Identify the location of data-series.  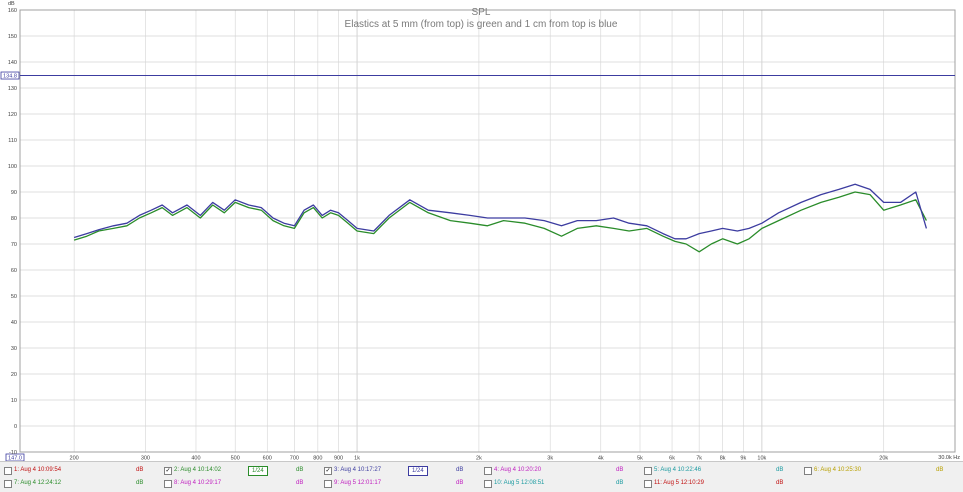
(500, 218).